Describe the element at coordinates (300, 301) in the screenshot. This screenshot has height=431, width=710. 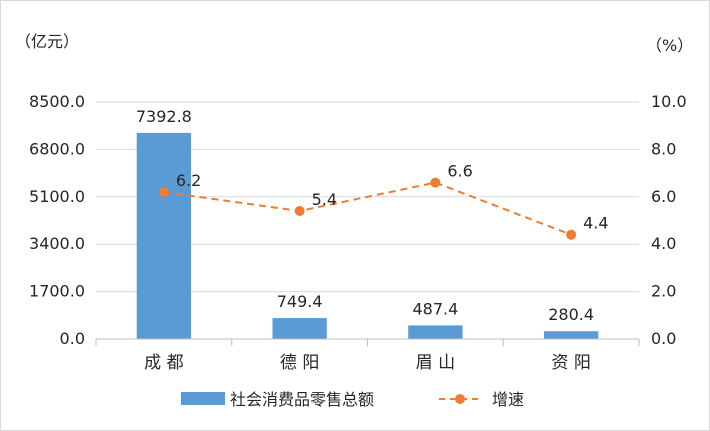
I see `bar-data-label: 749.4` at that location.